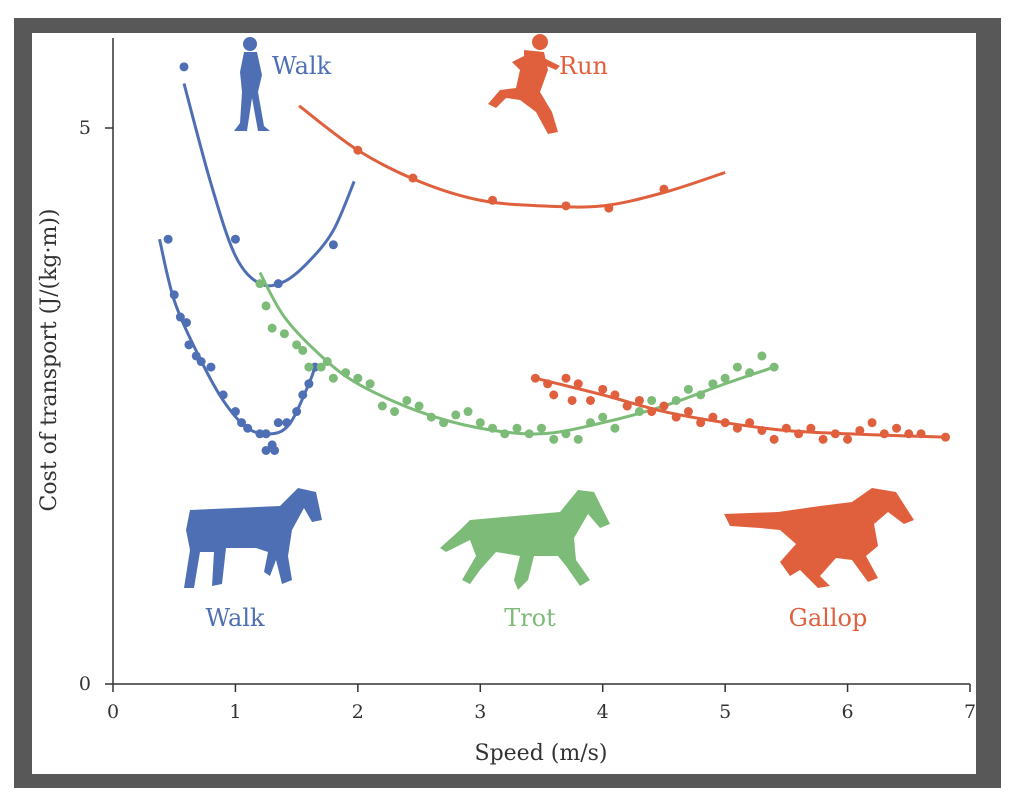  I want to click on y-tick-label: 0, so click(85, 684).